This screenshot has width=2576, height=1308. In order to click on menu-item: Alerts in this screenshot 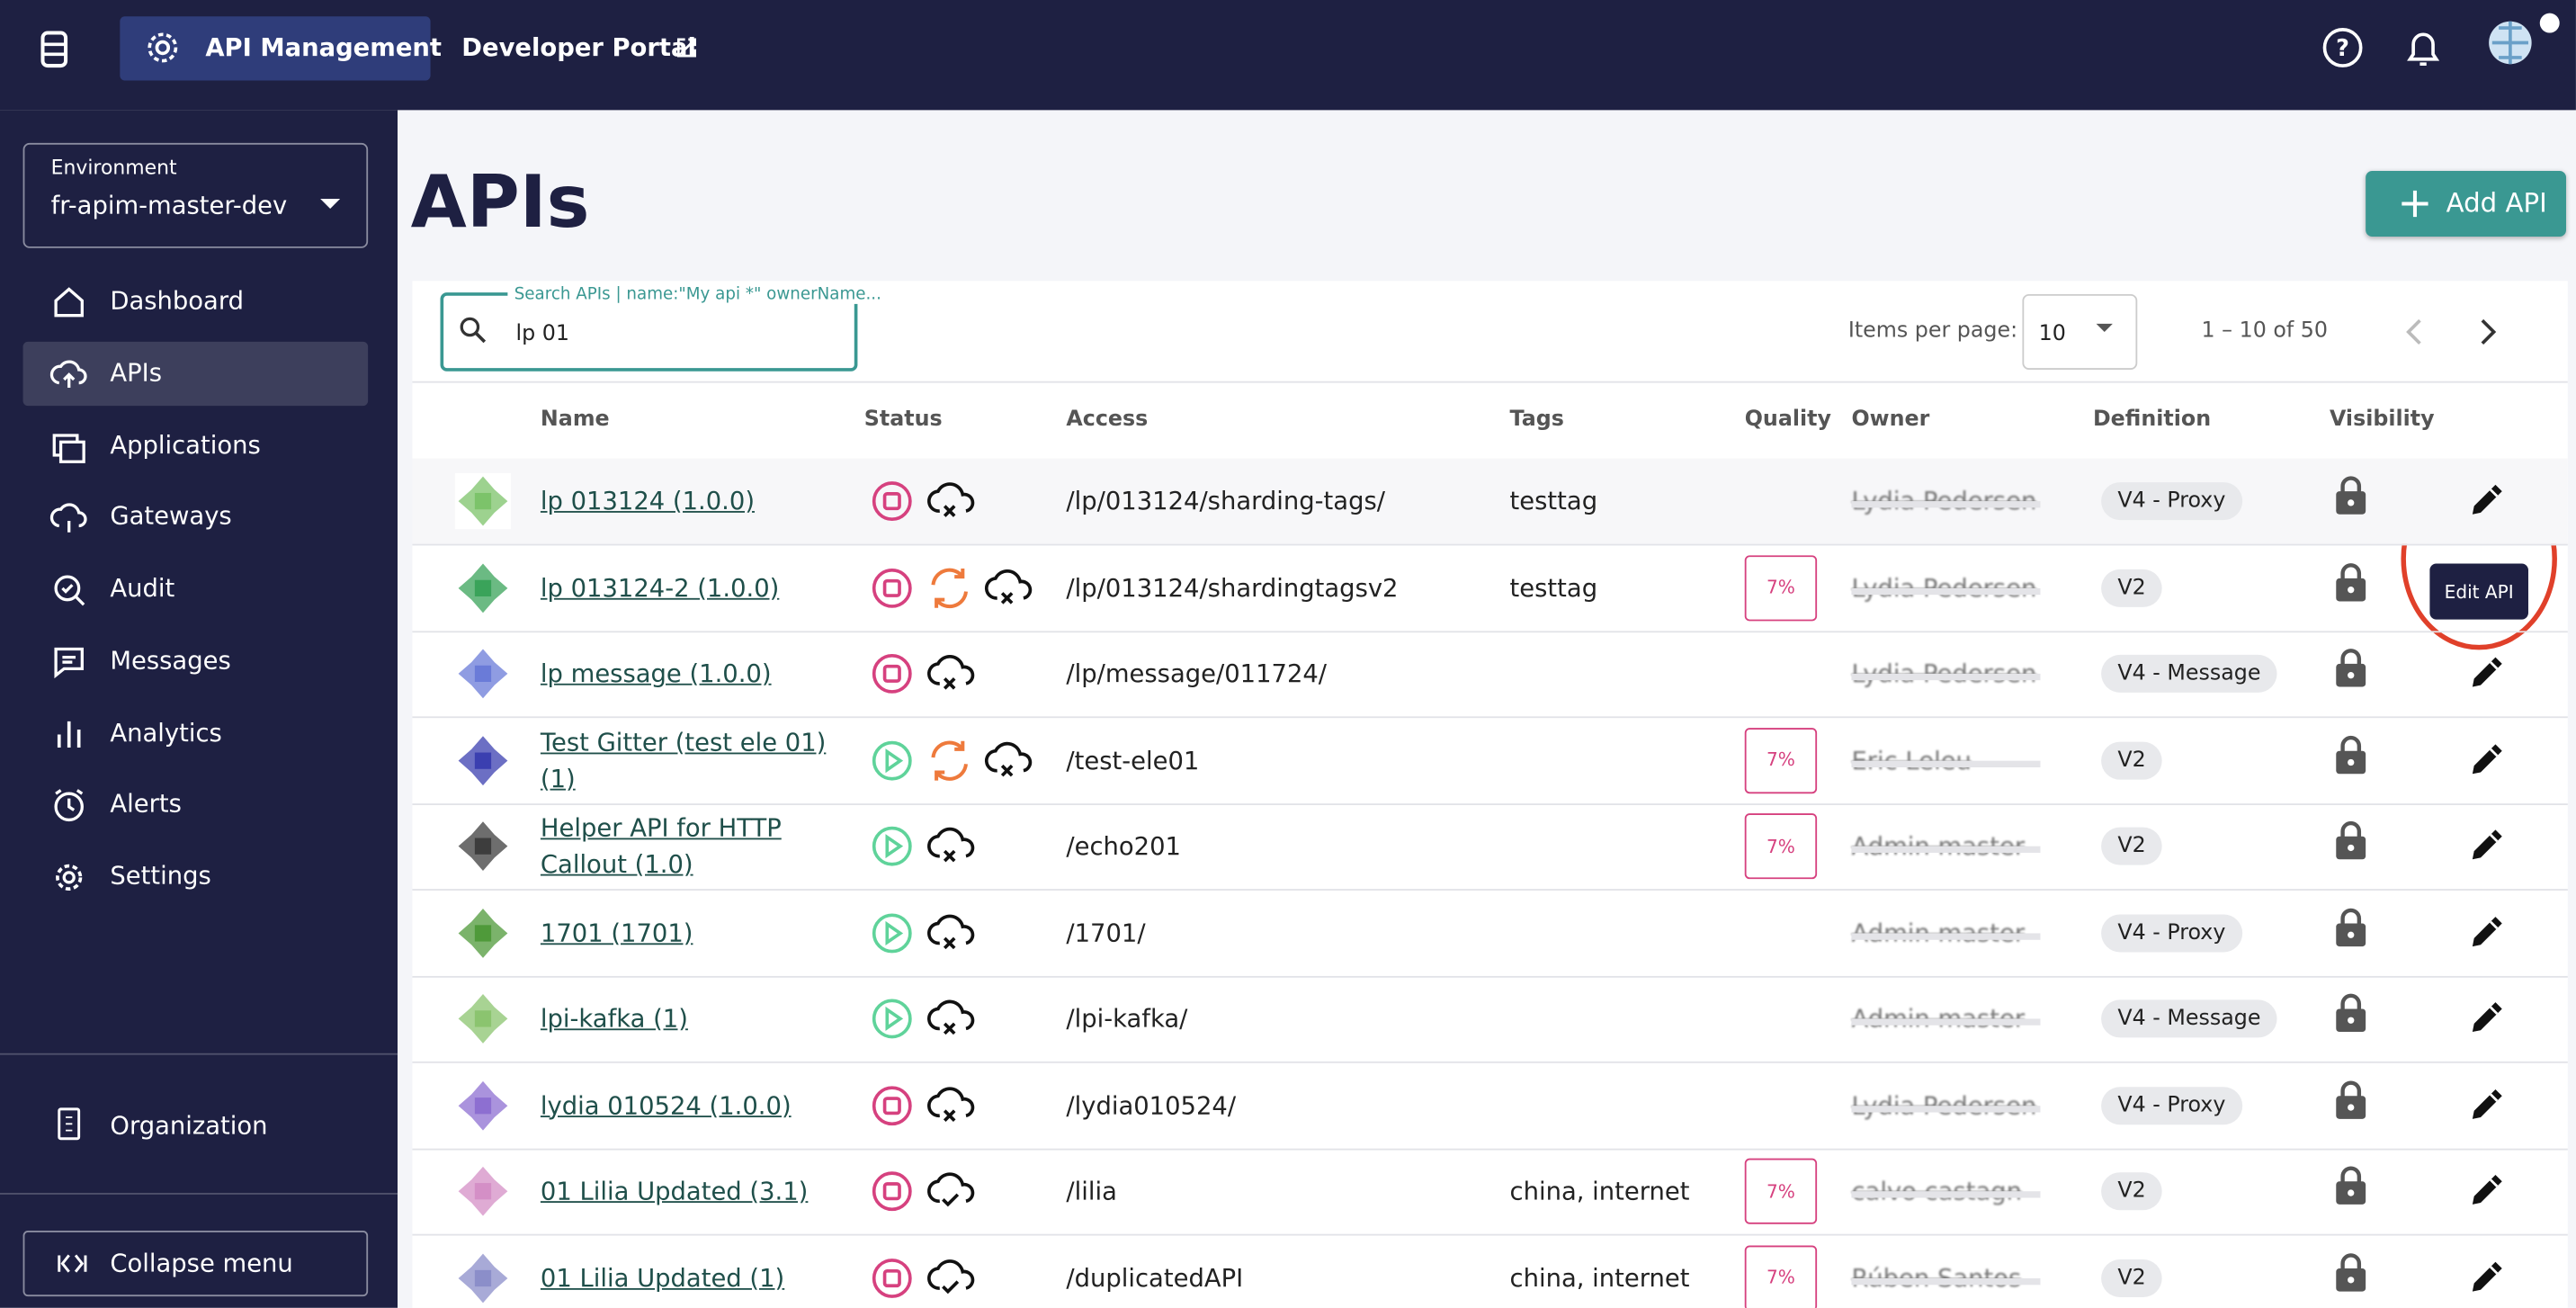, I will do `click(146, 803)`.